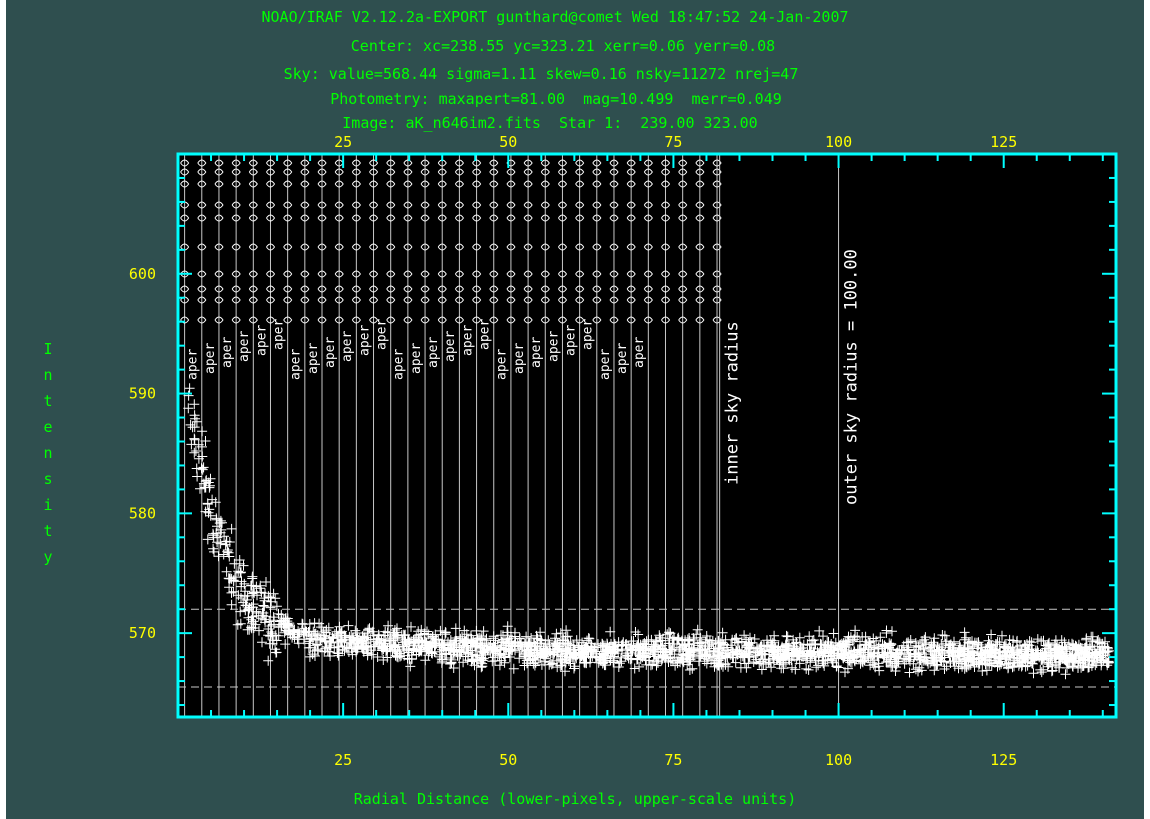 Image resolution: width=1150 pixels, height=819 pixels. Describe the element at coordinates (142, 633) in the screenshot. I see `y-tick-label: 570` at that location.